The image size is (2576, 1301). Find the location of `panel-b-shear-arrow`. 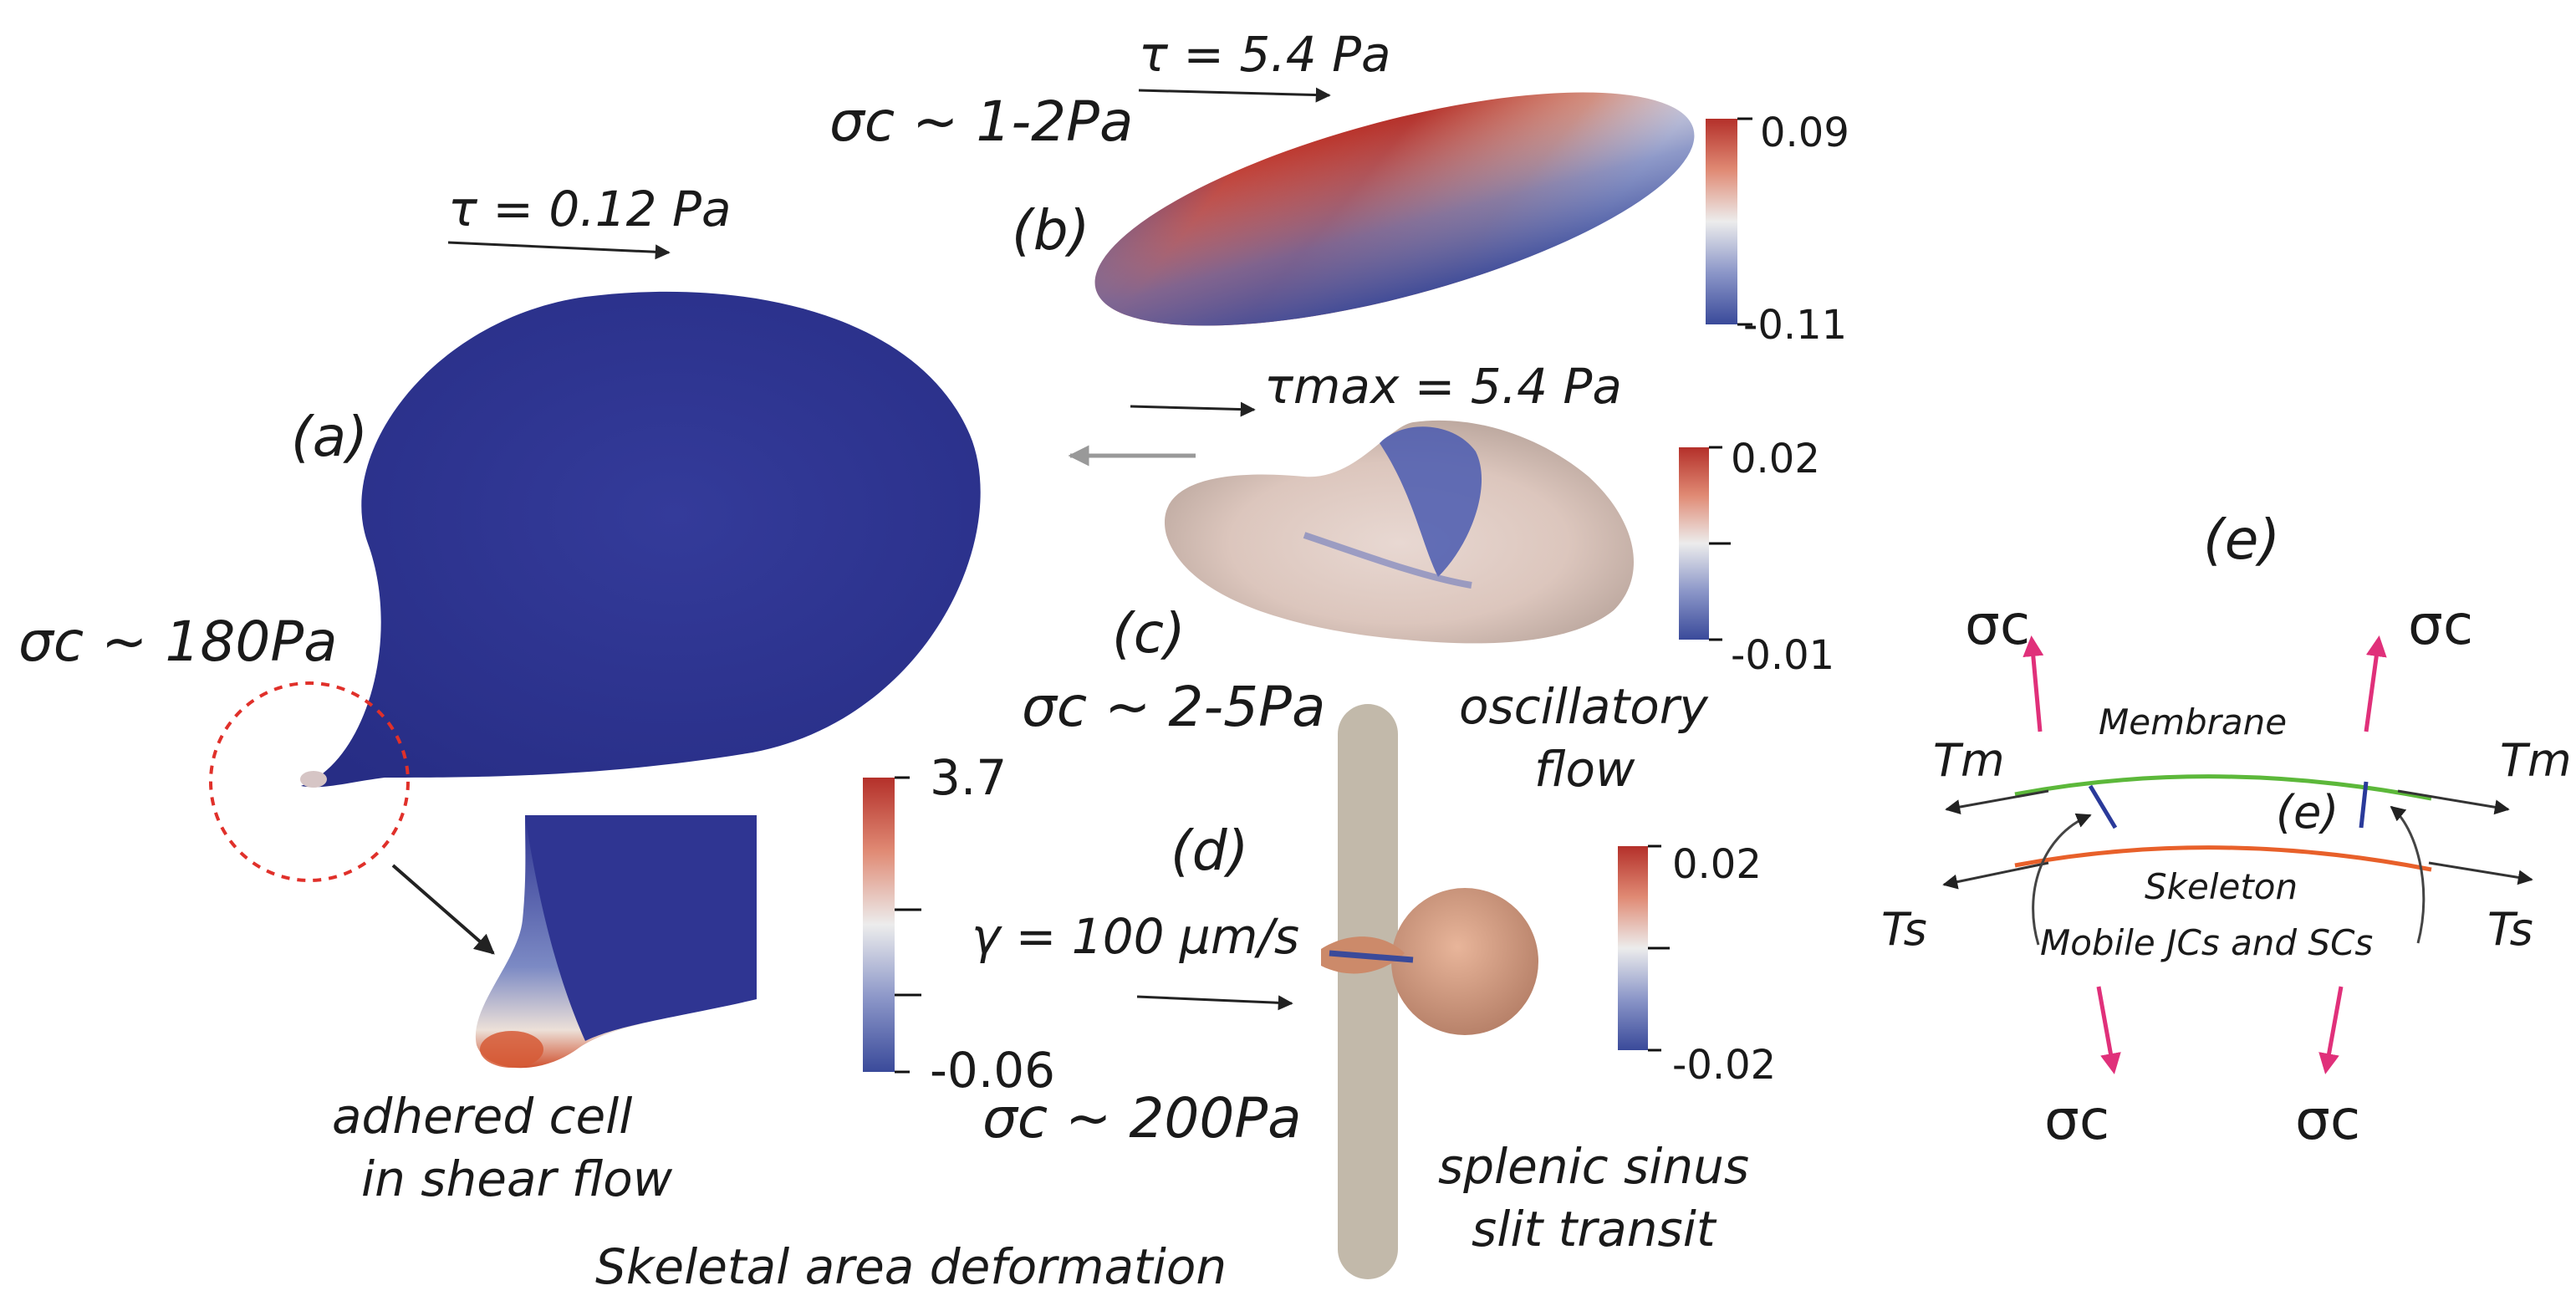

panel-b-shear-arrow is located at coordinates (1235, 95).